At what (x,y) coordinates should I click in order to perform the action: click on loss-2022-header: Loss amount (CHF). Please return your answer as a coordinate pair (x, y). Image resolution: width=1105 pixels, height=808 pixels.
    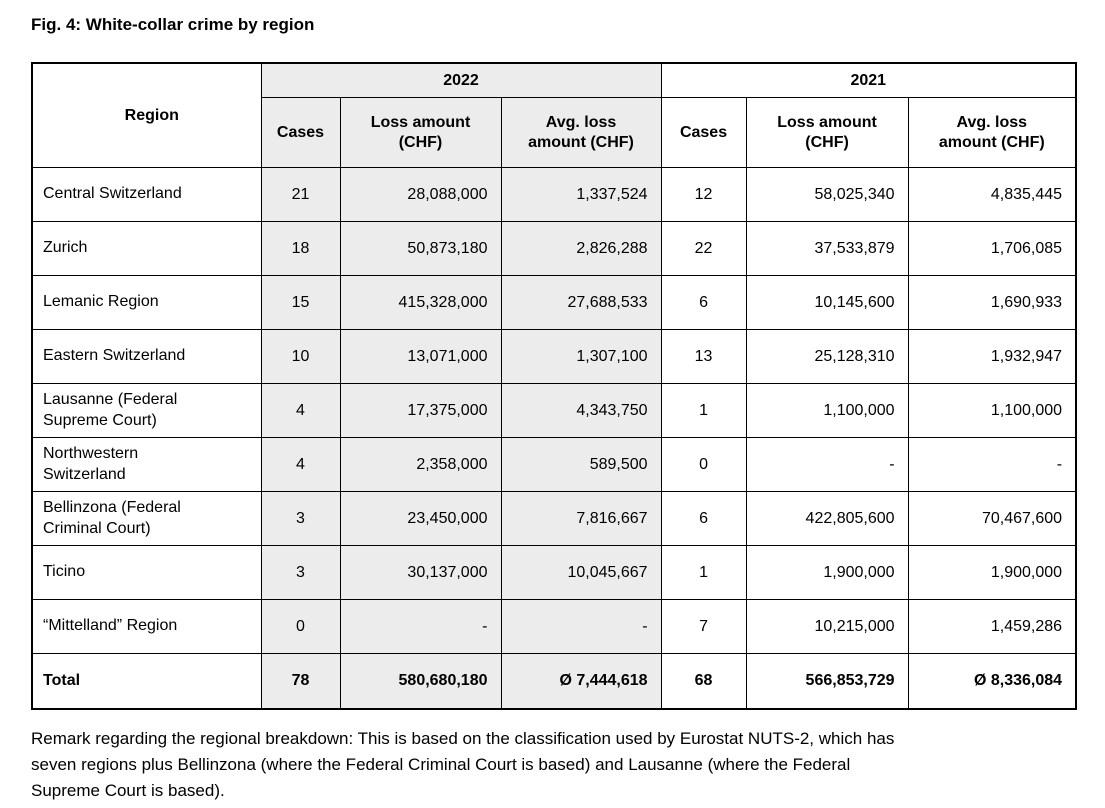
    Looking at the image, I should click on (420, 132).